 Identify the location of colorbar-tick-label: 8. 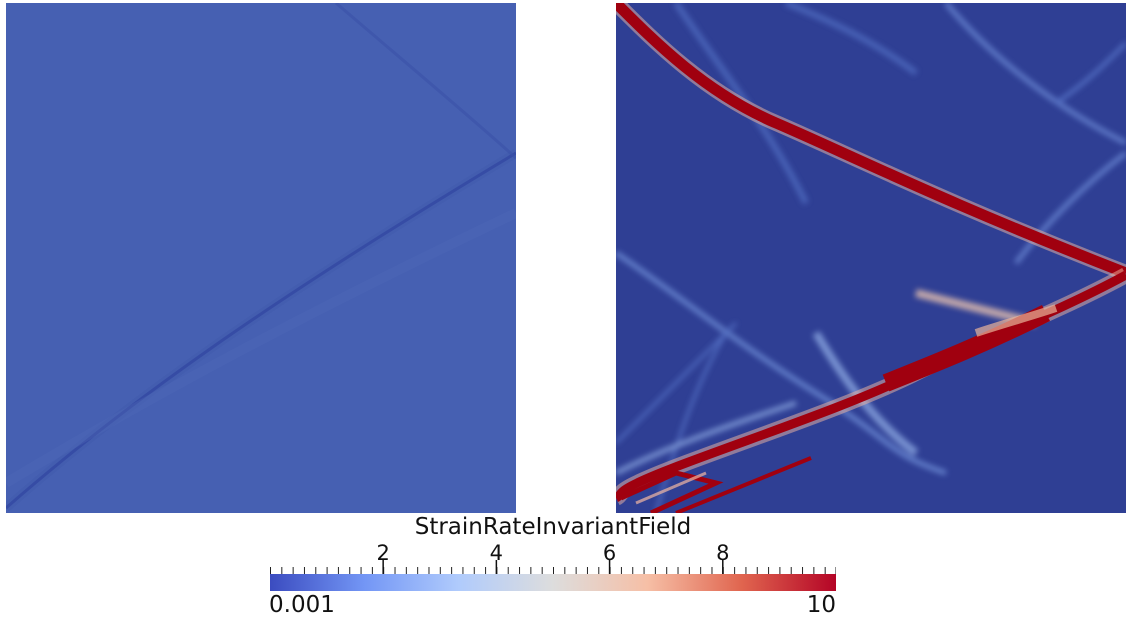
(723, 553).